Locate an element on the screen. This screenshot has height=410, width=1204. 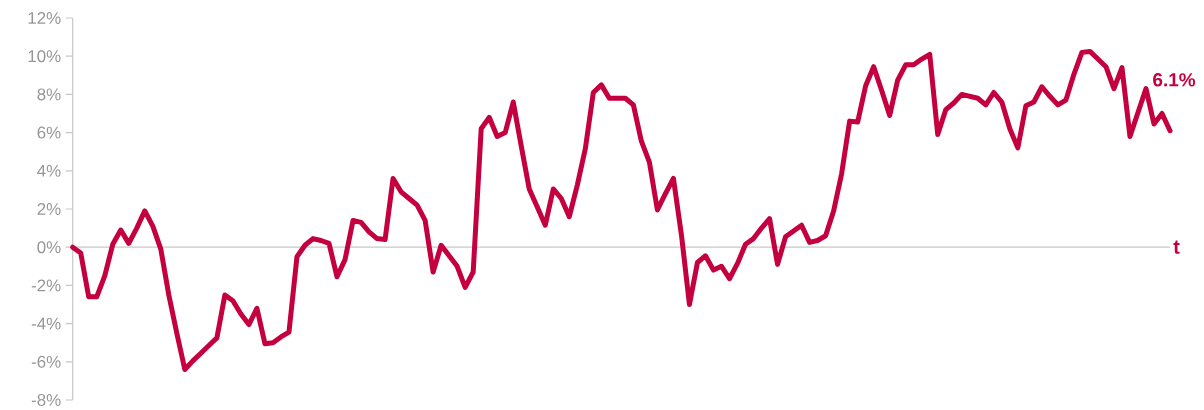
y-tick-label: 6% is located at coordinates (49, 132).